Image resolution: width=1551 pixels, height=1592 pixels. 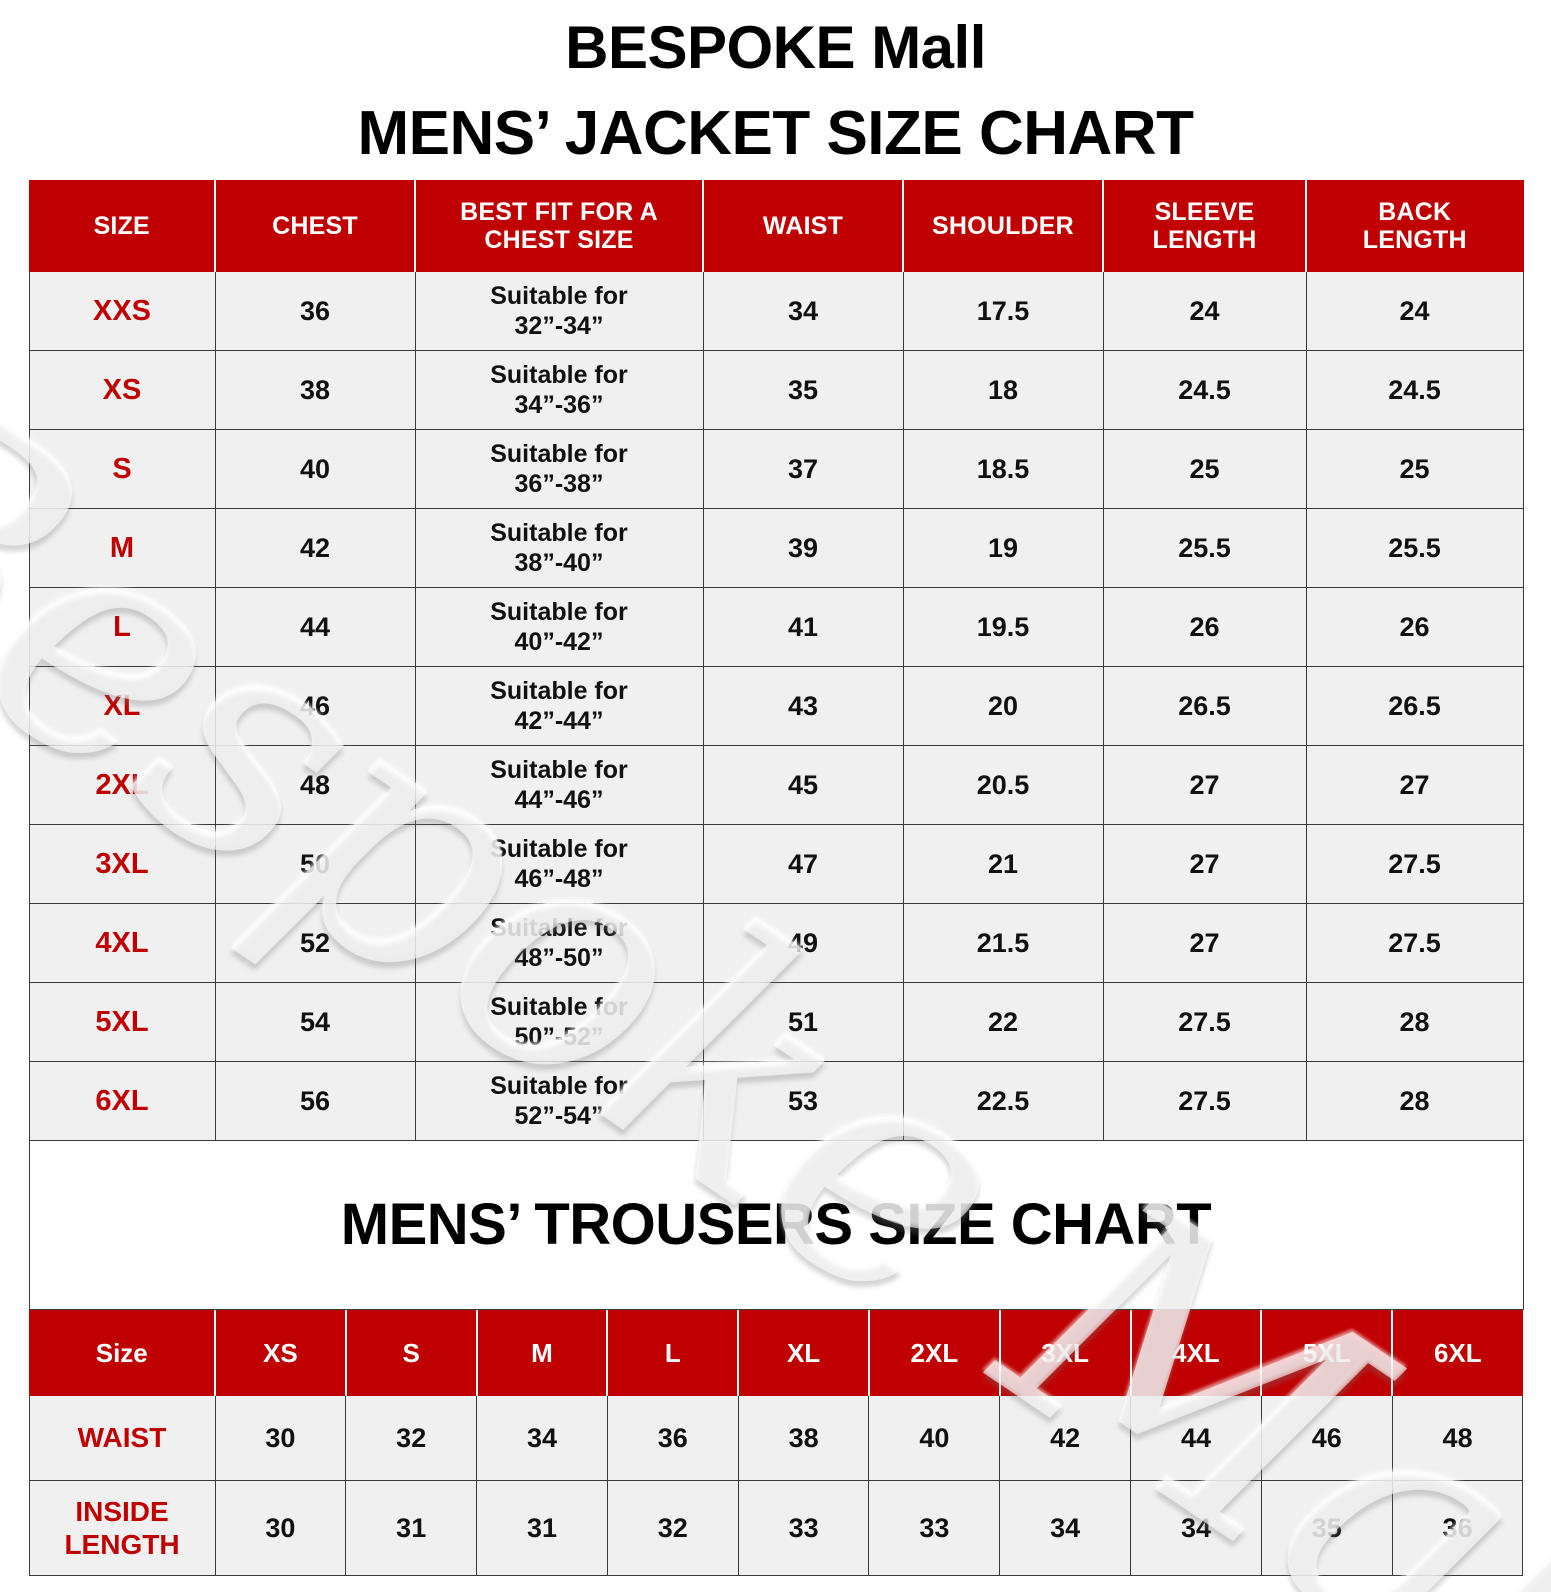 I want to click on trousers-cell: 33, so click(x=934, y=1528).